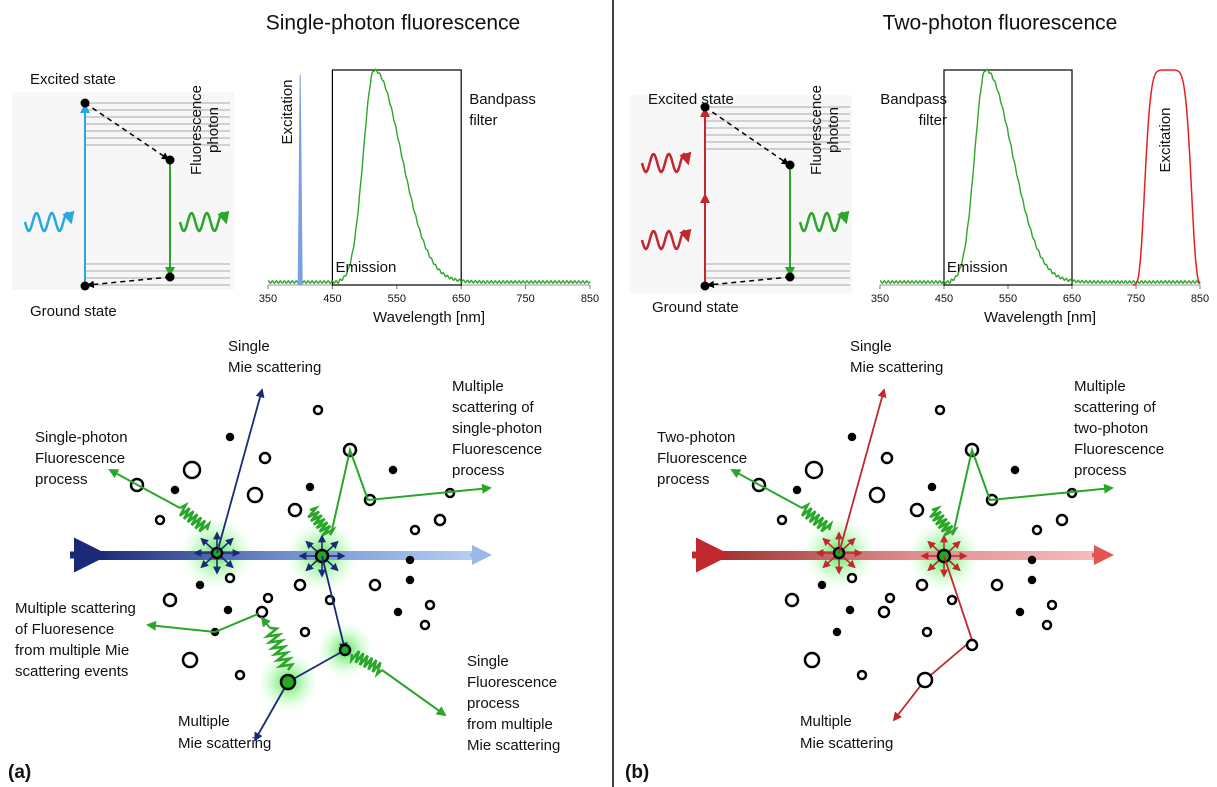 The height and width of the screenshot is (787, 1217). I want to click on x-axis-label: Wavelength [nm], so click(429, 317).